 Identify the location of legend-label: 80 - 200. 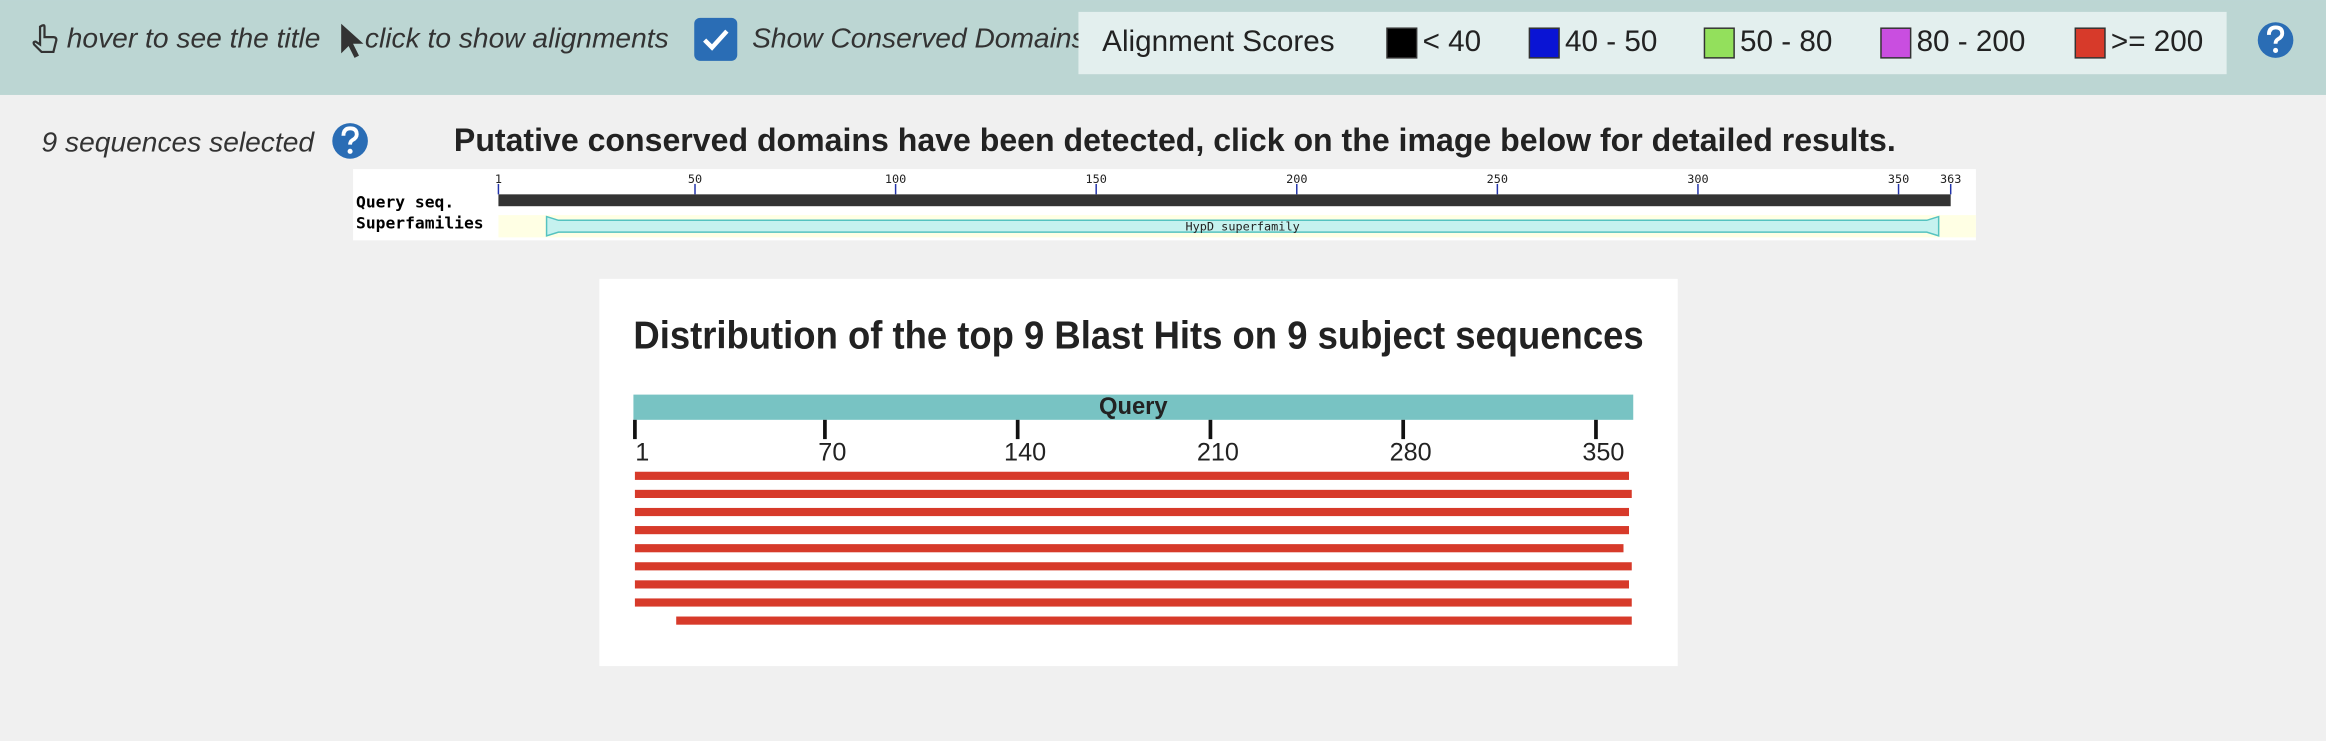
(1971, 41).